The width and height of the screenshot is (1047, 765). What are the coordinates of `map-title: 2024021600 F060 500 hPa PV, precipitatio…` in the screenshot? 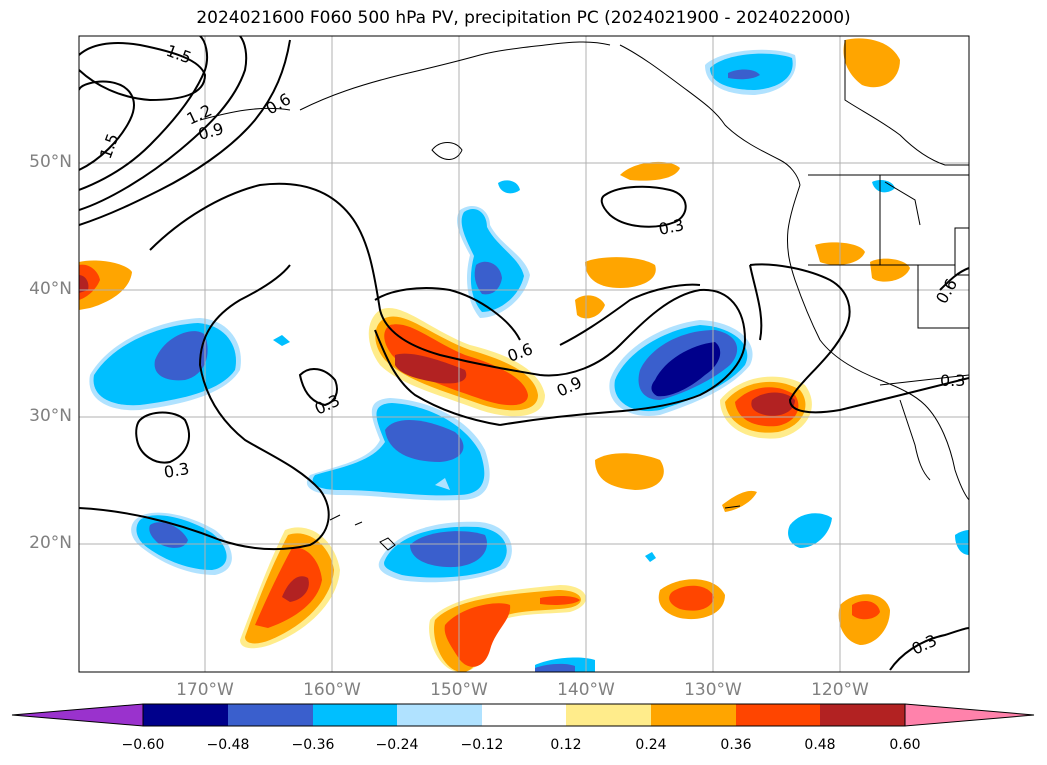 It's located at (523, 18).